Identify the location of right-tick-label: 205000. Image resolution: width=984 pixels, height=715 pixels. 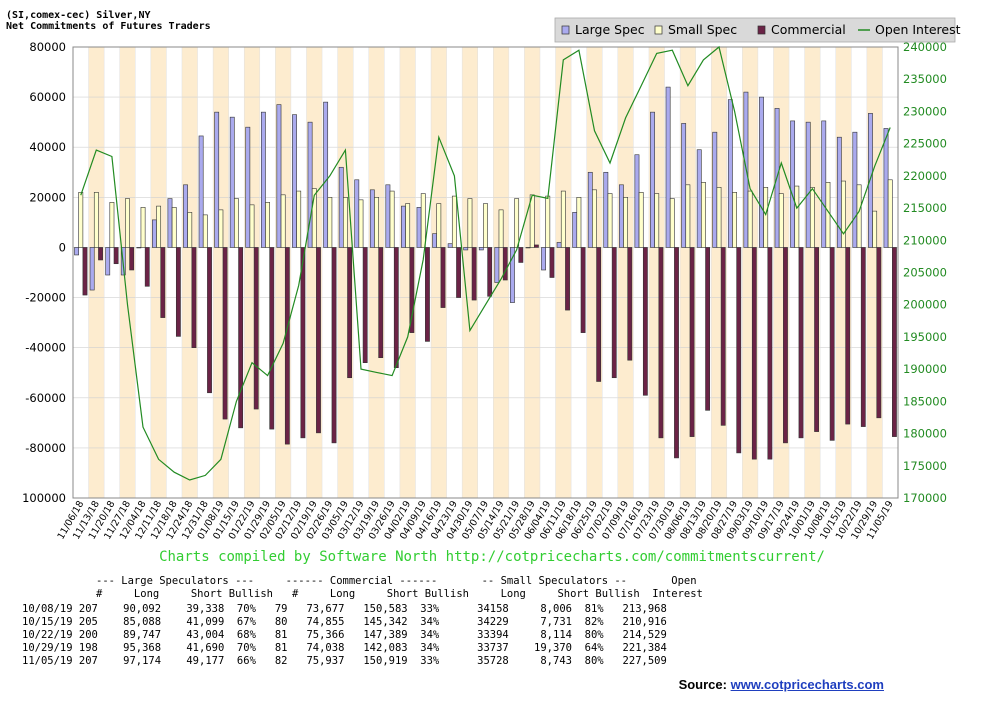
(925, 273).